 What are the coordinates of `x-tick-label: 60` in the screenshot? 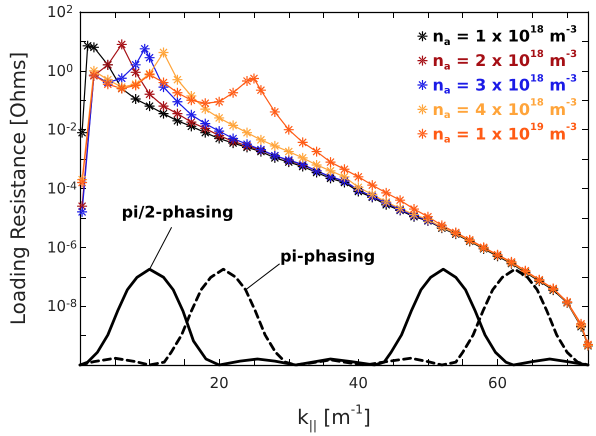 It's located at (498, 383).